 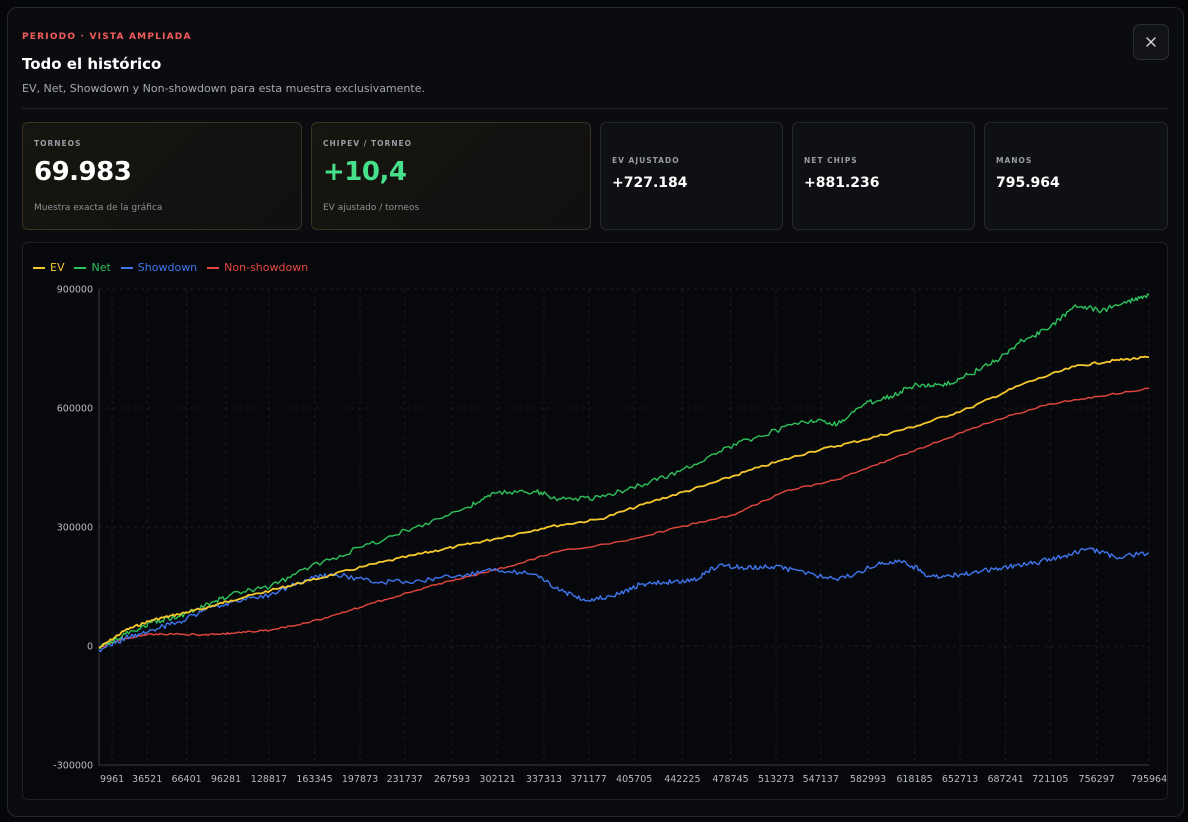 What do you see at coordinates (730, 779) in the screenshot?
I see `x-tick-label: 478745` at bounding box center [730, 779].